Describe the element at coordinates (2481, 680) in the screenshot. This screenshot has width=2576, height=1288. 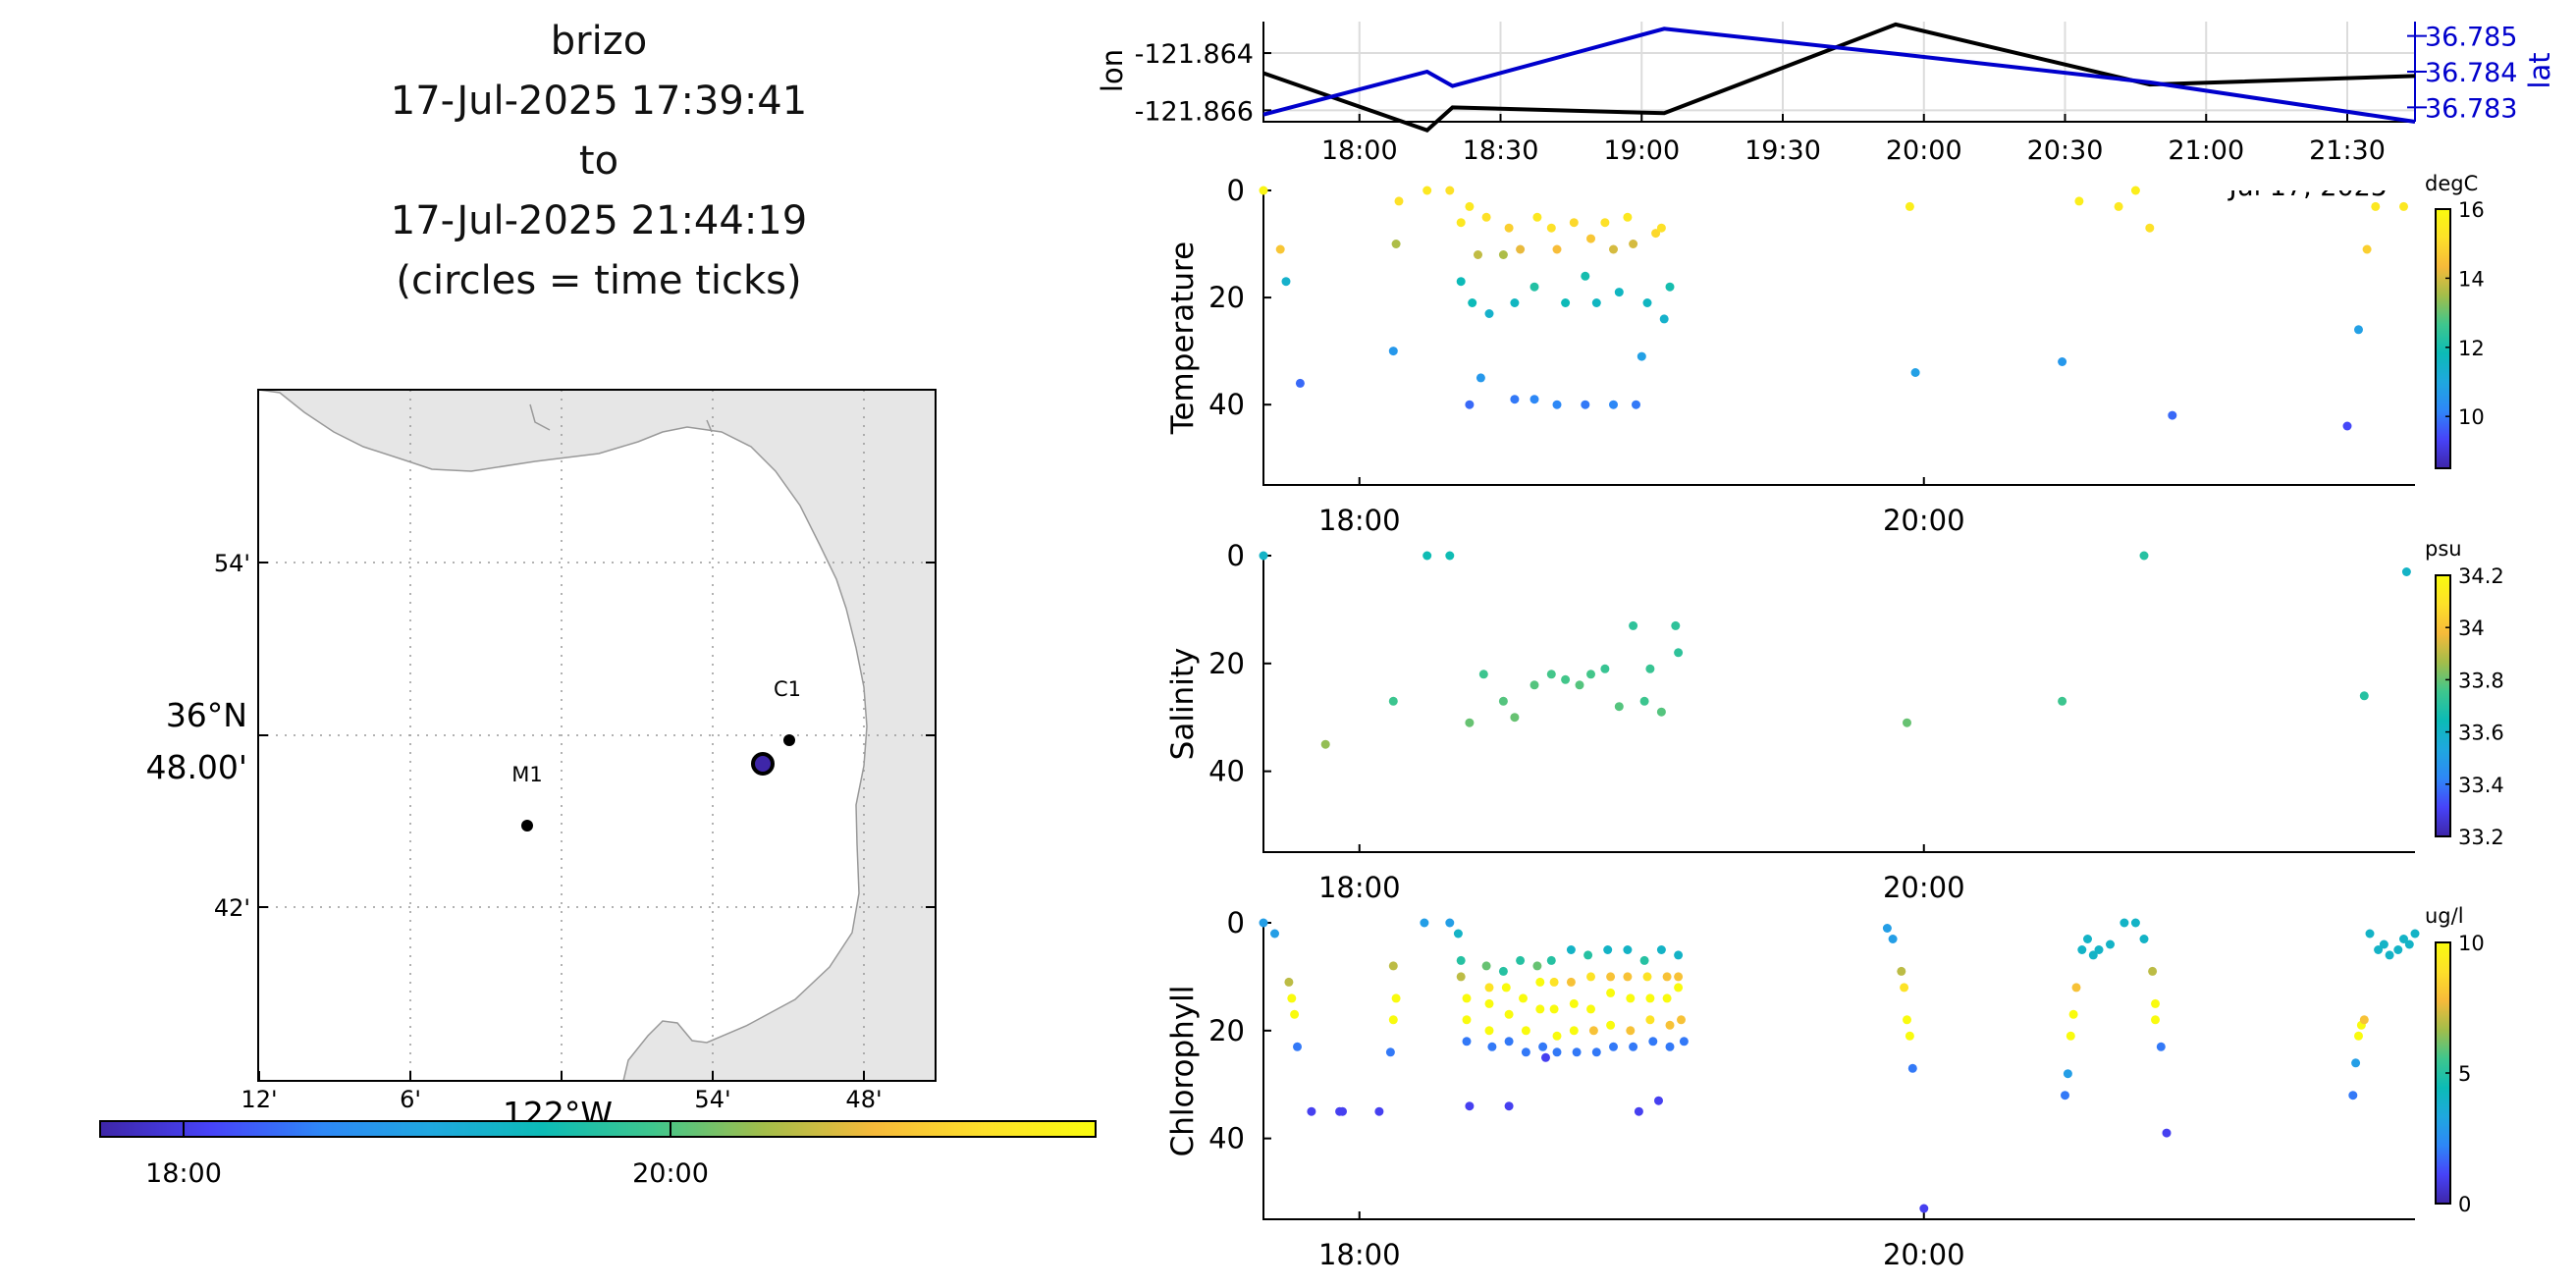
I see `salinity-colorbar-label: 33.8` at that location.